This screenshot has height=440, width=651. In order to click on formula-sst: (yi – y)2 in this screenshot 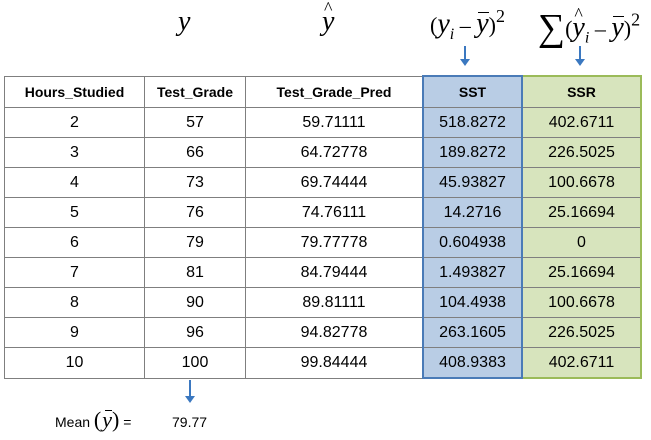, I will do `click(467, 24)`.